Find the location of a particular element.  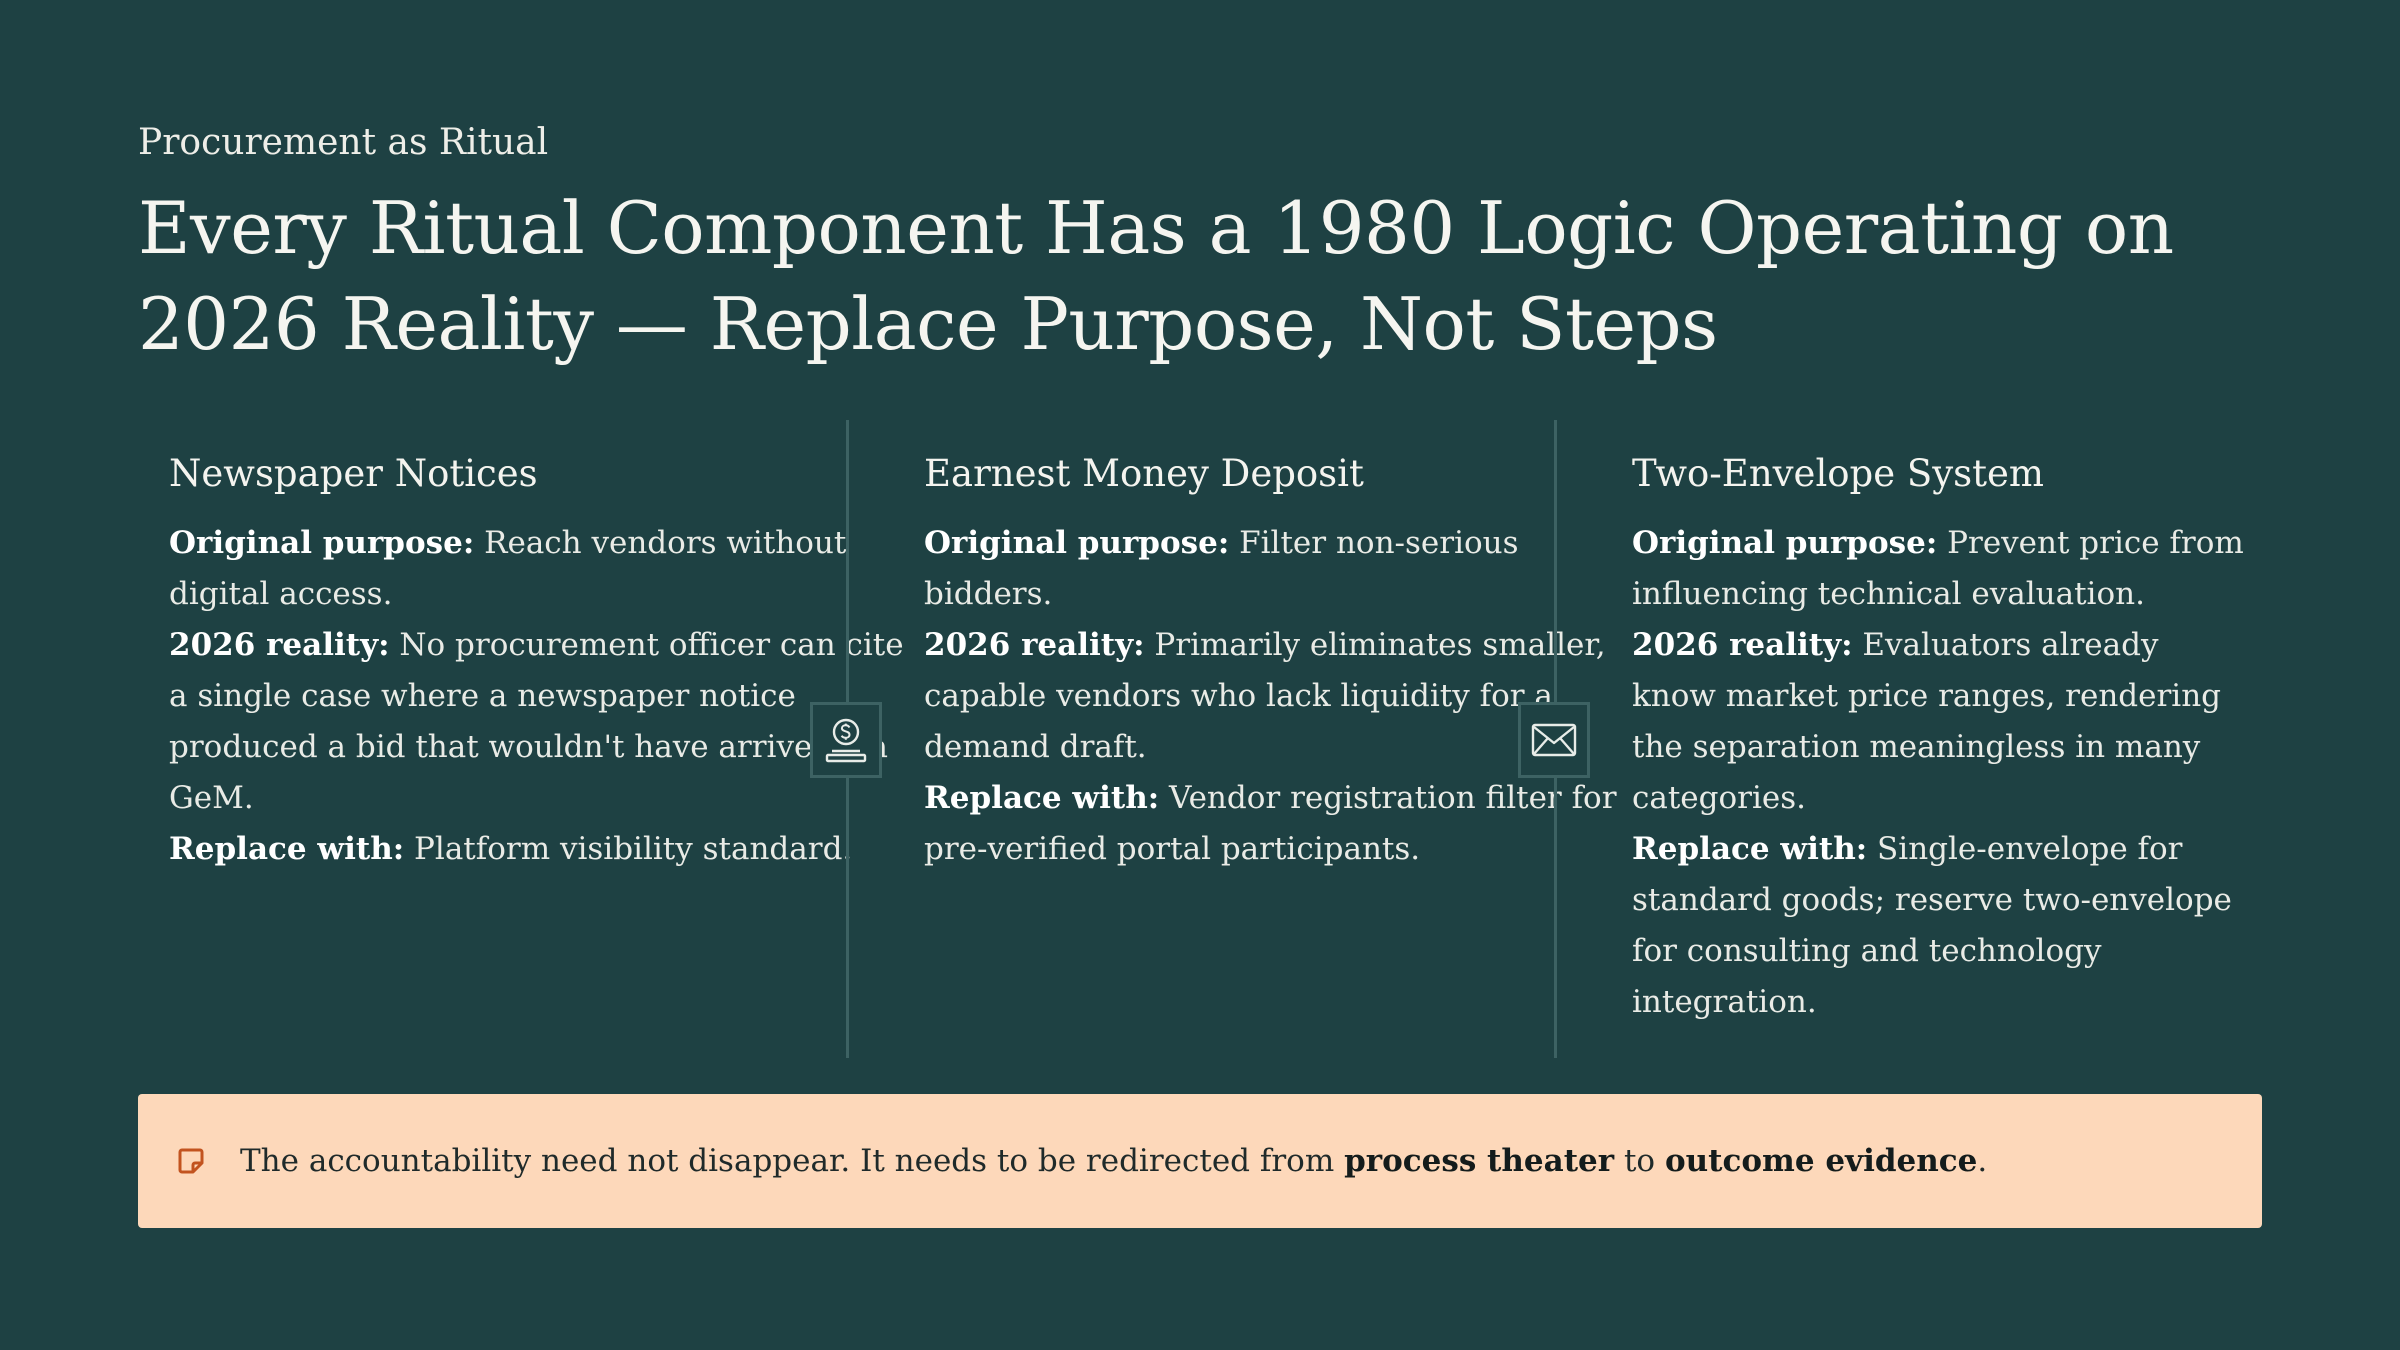

column-heading: Newspaper Notices is located at coordinates (353, 473).